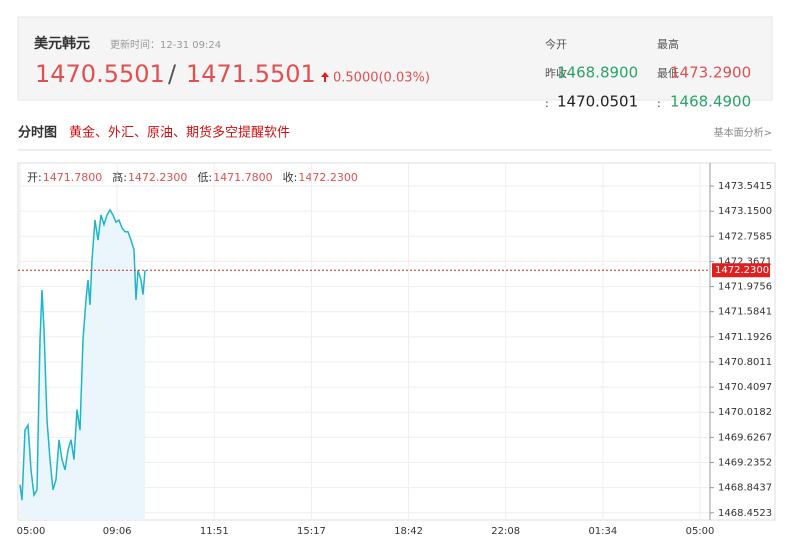 This screenshot has width=800, height=543. I want to click on section-title: 分时图, so click(37, 133).